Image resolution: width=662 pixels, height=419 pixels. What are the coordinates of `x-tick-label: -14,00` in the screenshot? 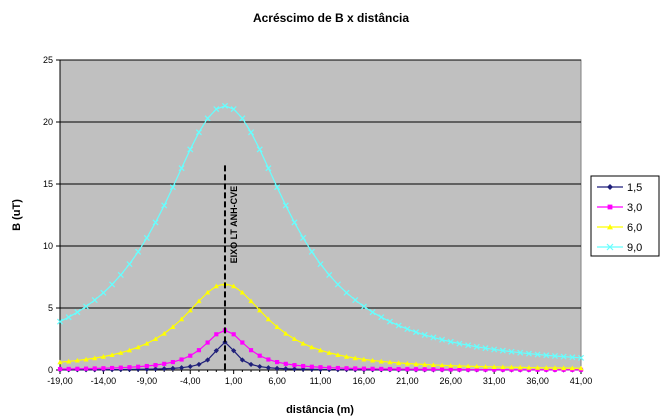 It's located at (104, 381).